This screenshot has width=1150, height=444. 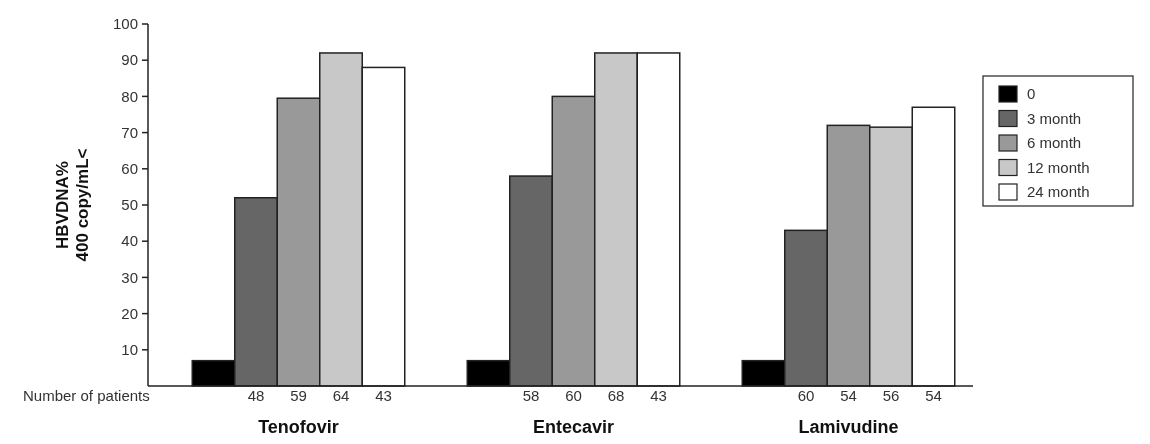 What do you see at coordinates (1031, 94) in the screenshot?
I see `legend-label: 0` at bounding box center [1031, 94].